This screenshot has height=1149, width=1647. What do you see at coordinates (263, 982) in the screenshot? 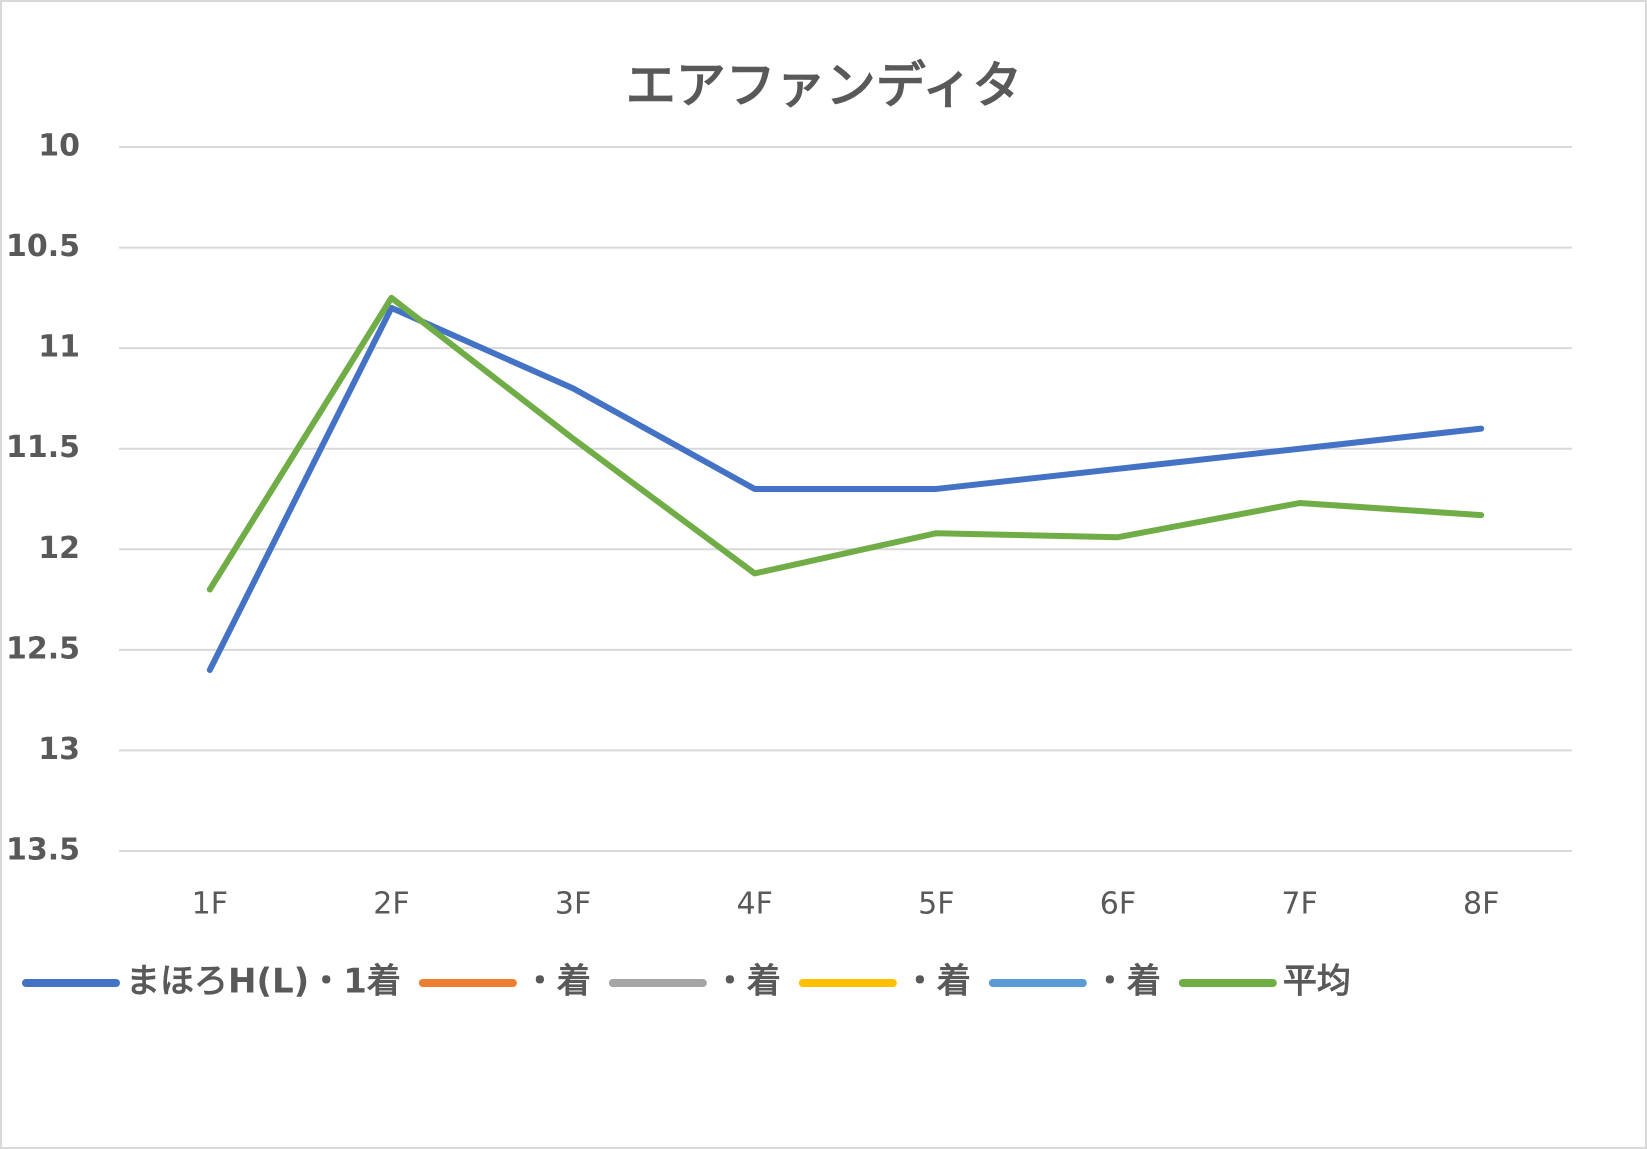
I see `legend-label: まほろH(L)・1着` at bounding box center [263, 982].